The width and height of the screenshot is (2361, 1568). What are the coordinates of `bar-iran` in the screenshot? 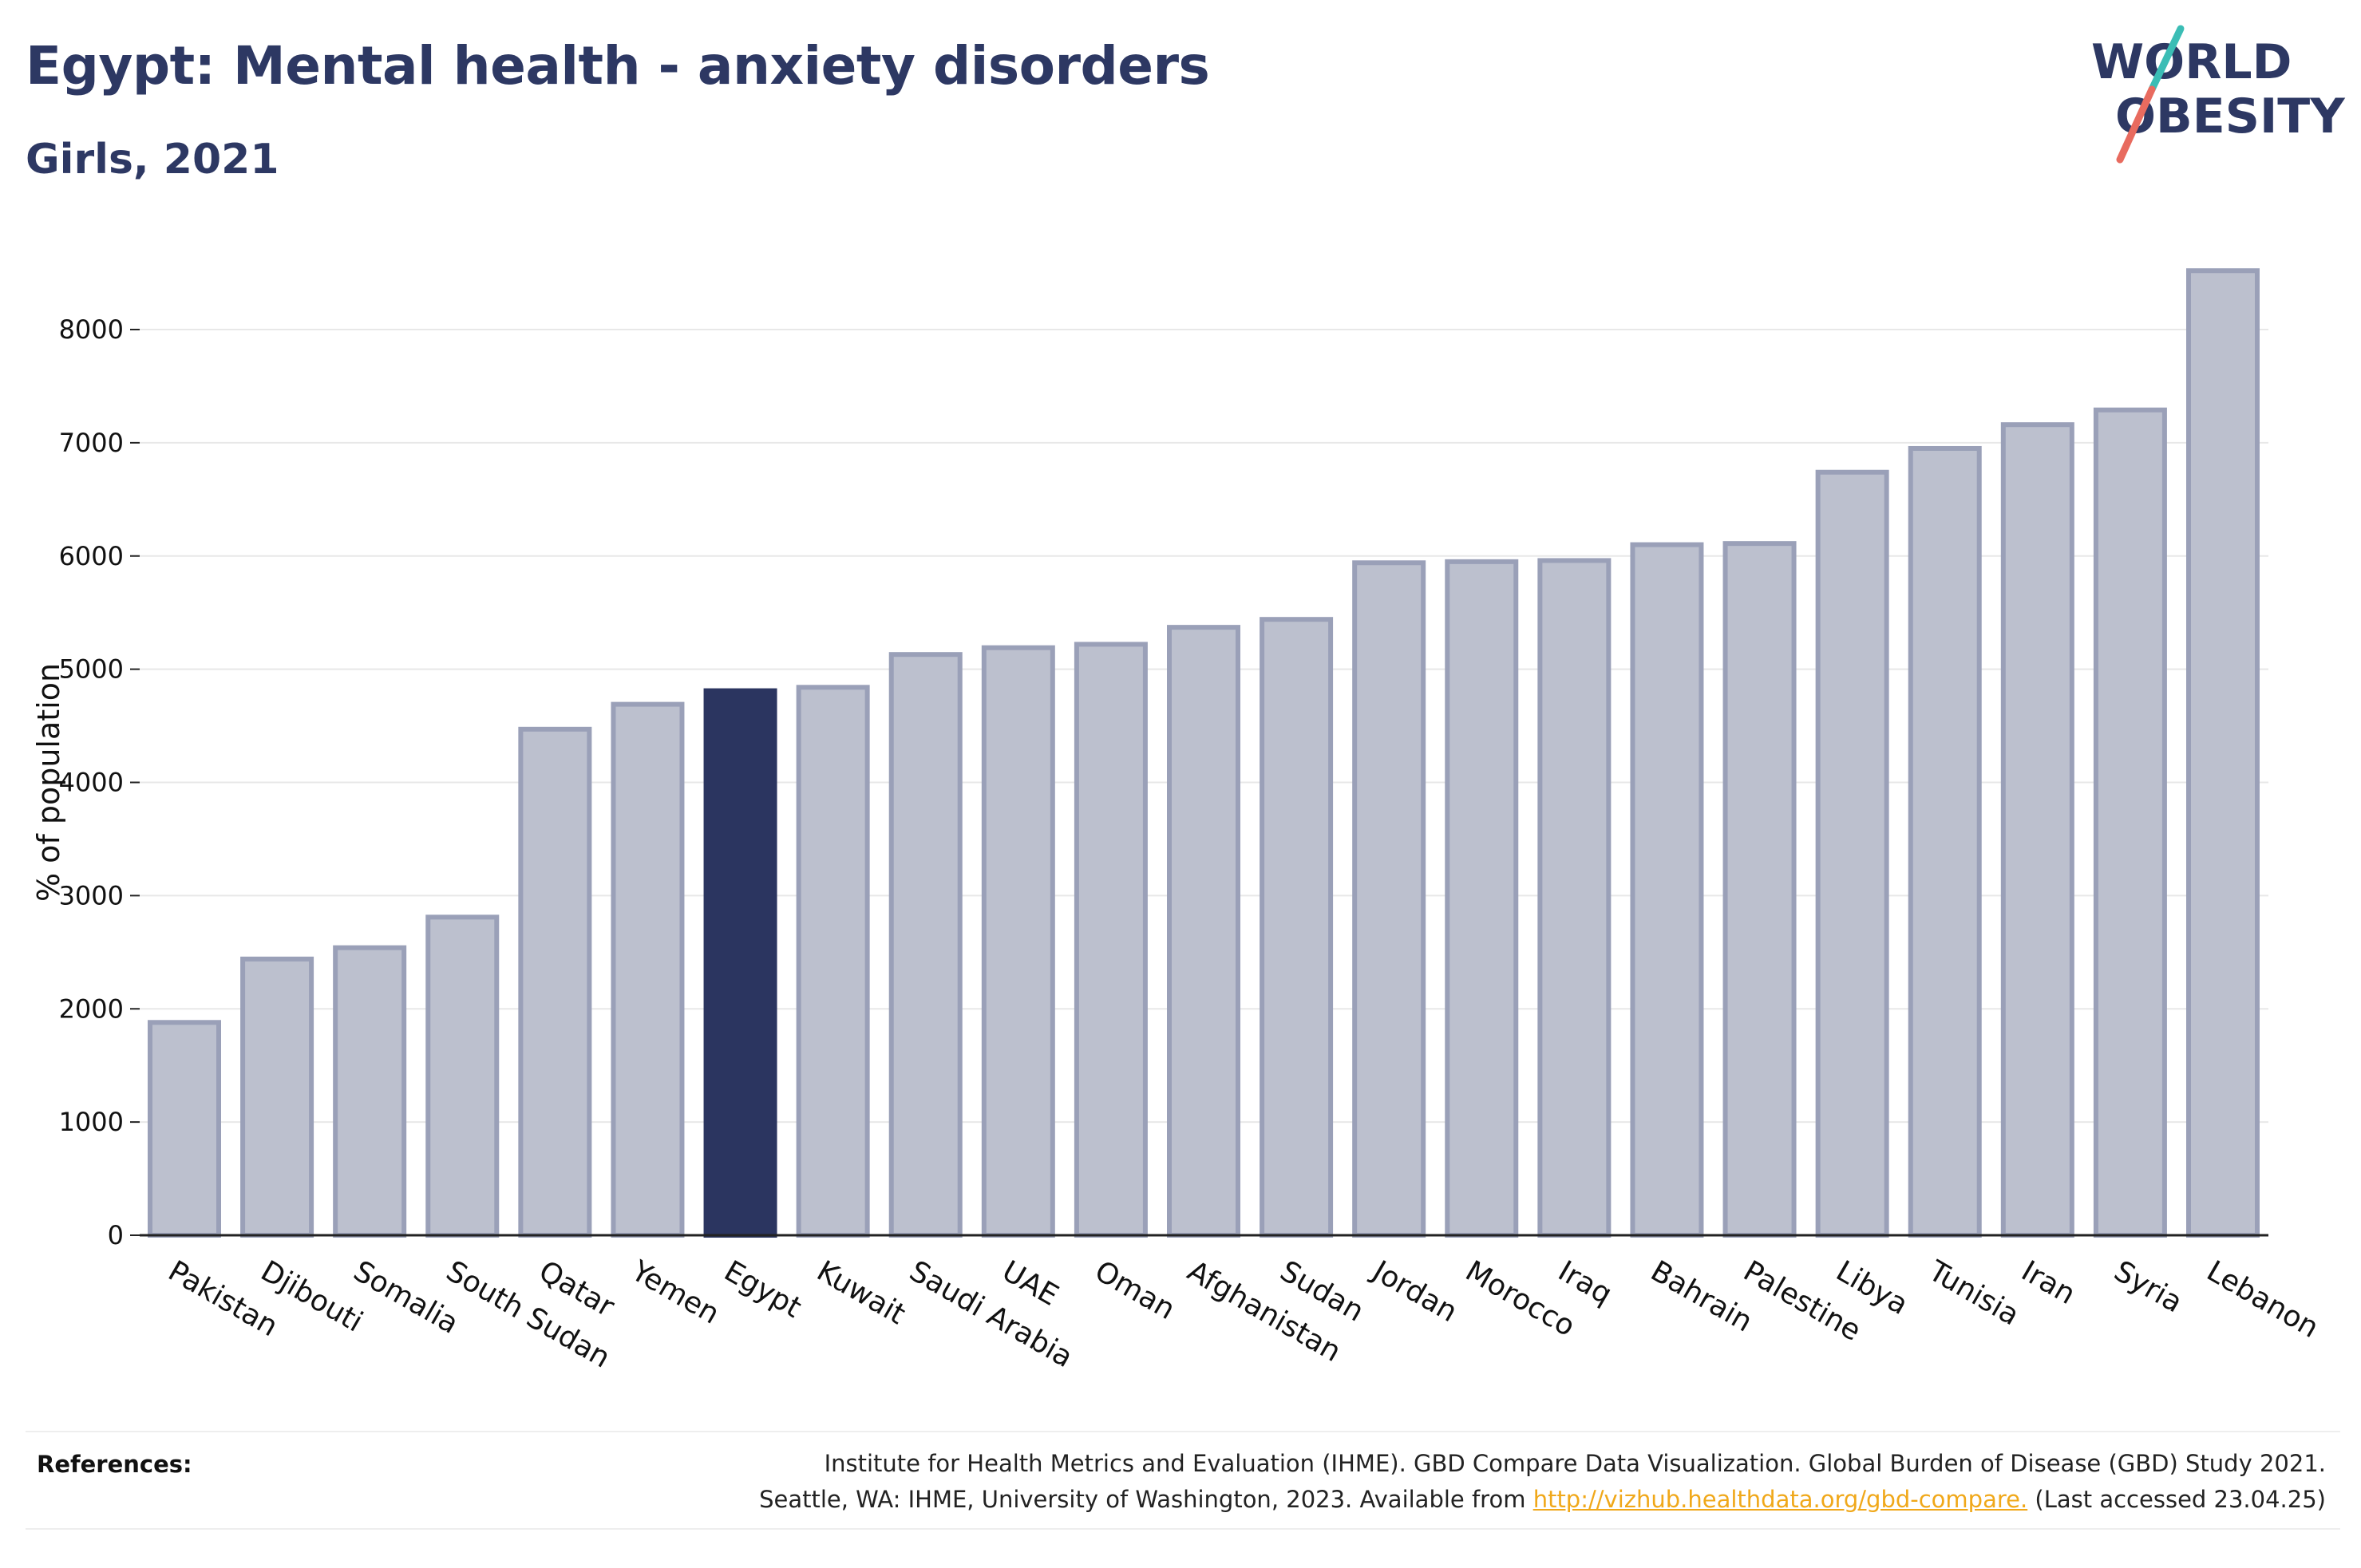 It's located at (2037, 830).